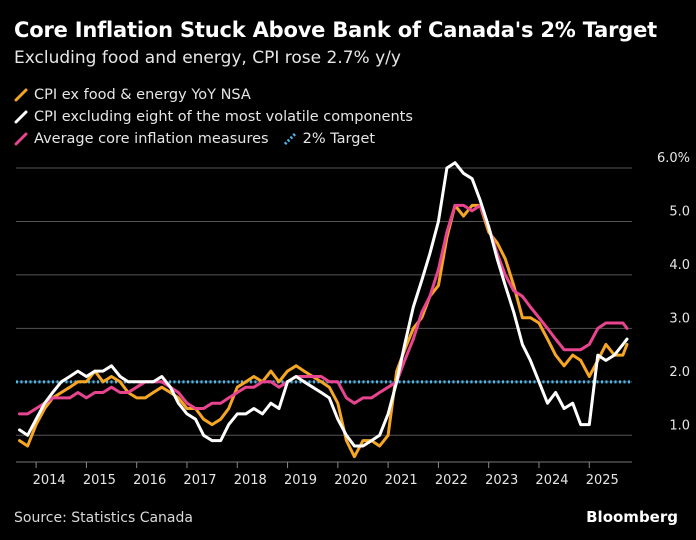 The height and width of the screenshot is (540, 696). Describe the element at coordinates (679, 372) in the screenshot. I see `y-tick-label: 2.0` at that location.